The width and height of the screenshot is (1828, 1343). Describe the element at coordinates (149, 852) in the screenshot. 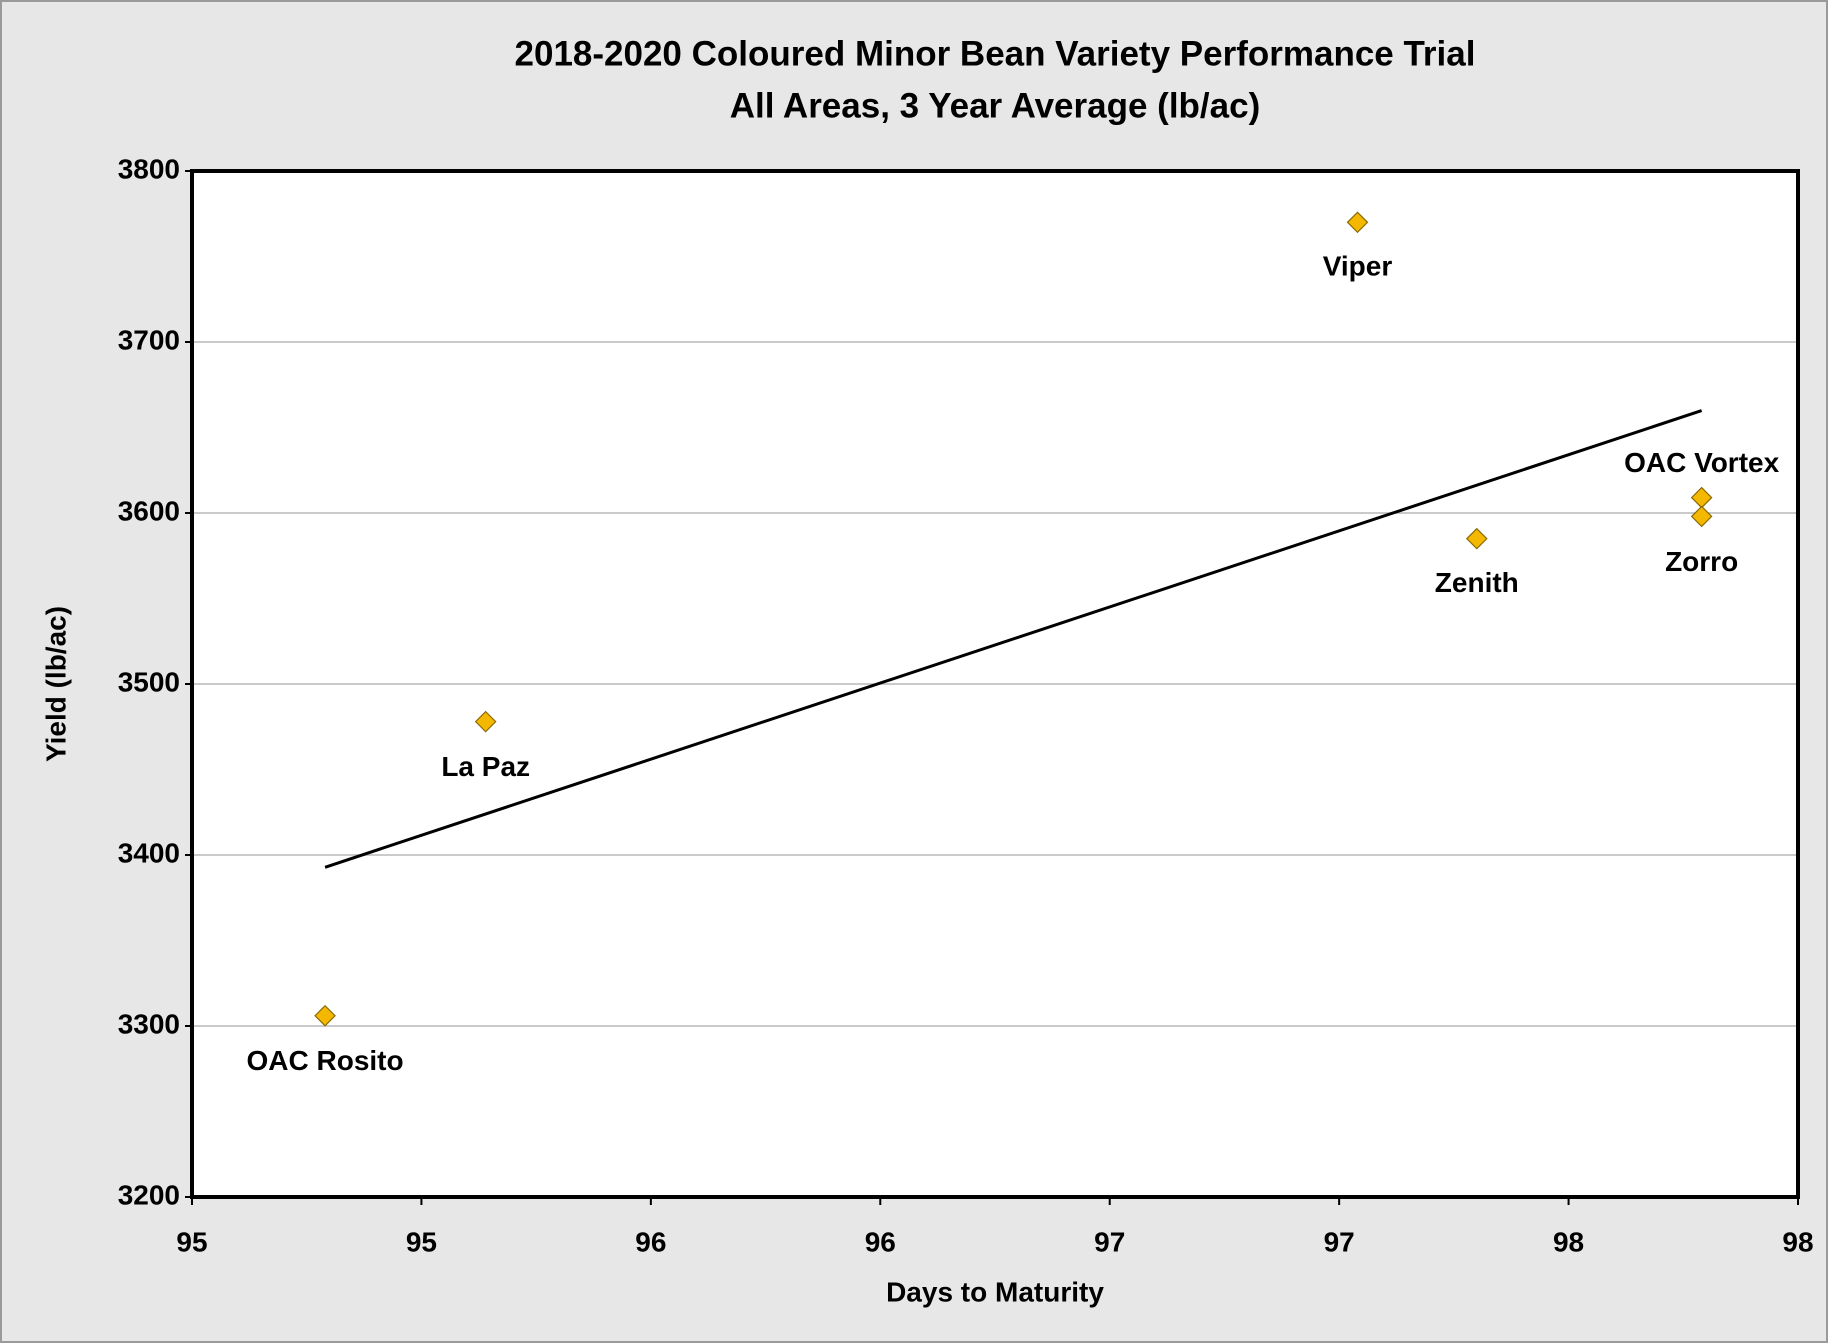

I see `y-tick-label: 3400` at that location.